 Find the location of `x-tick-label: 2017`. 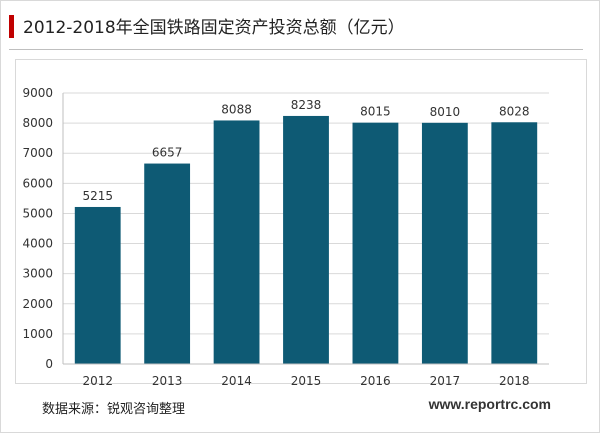

x-tick-label: 2017 is located at coordinates (445, 381).